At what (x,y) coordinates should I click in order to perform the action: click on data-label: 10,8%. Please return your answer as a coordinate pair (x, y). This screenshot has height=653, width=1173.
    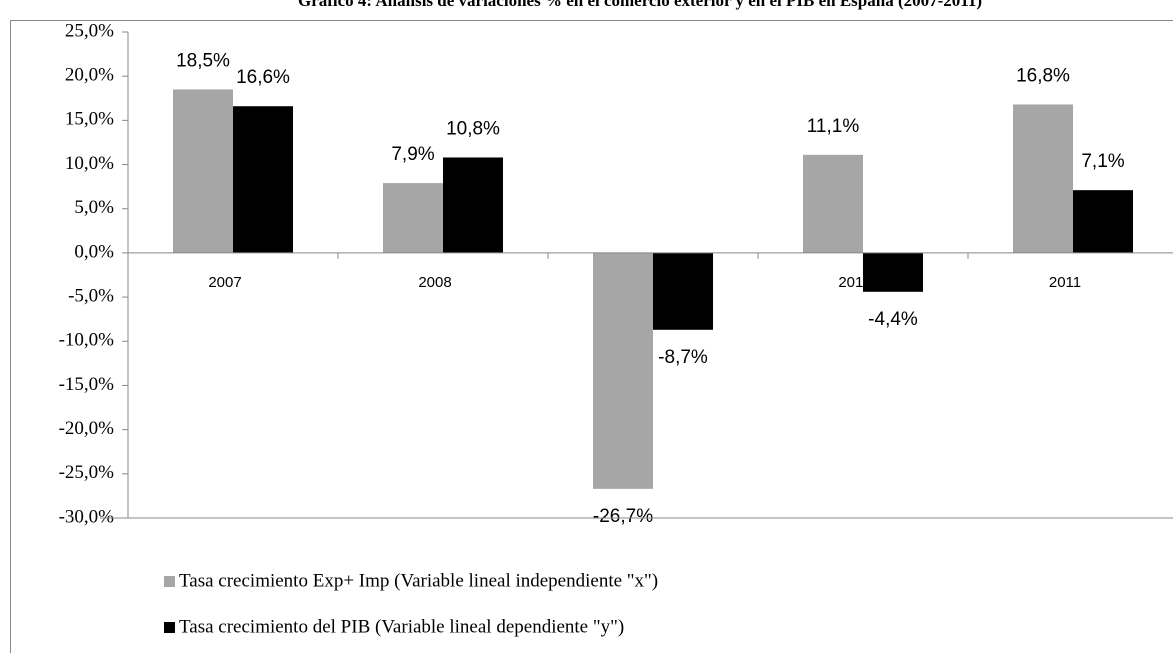
    Looking at the image, I should click on (473, 128).